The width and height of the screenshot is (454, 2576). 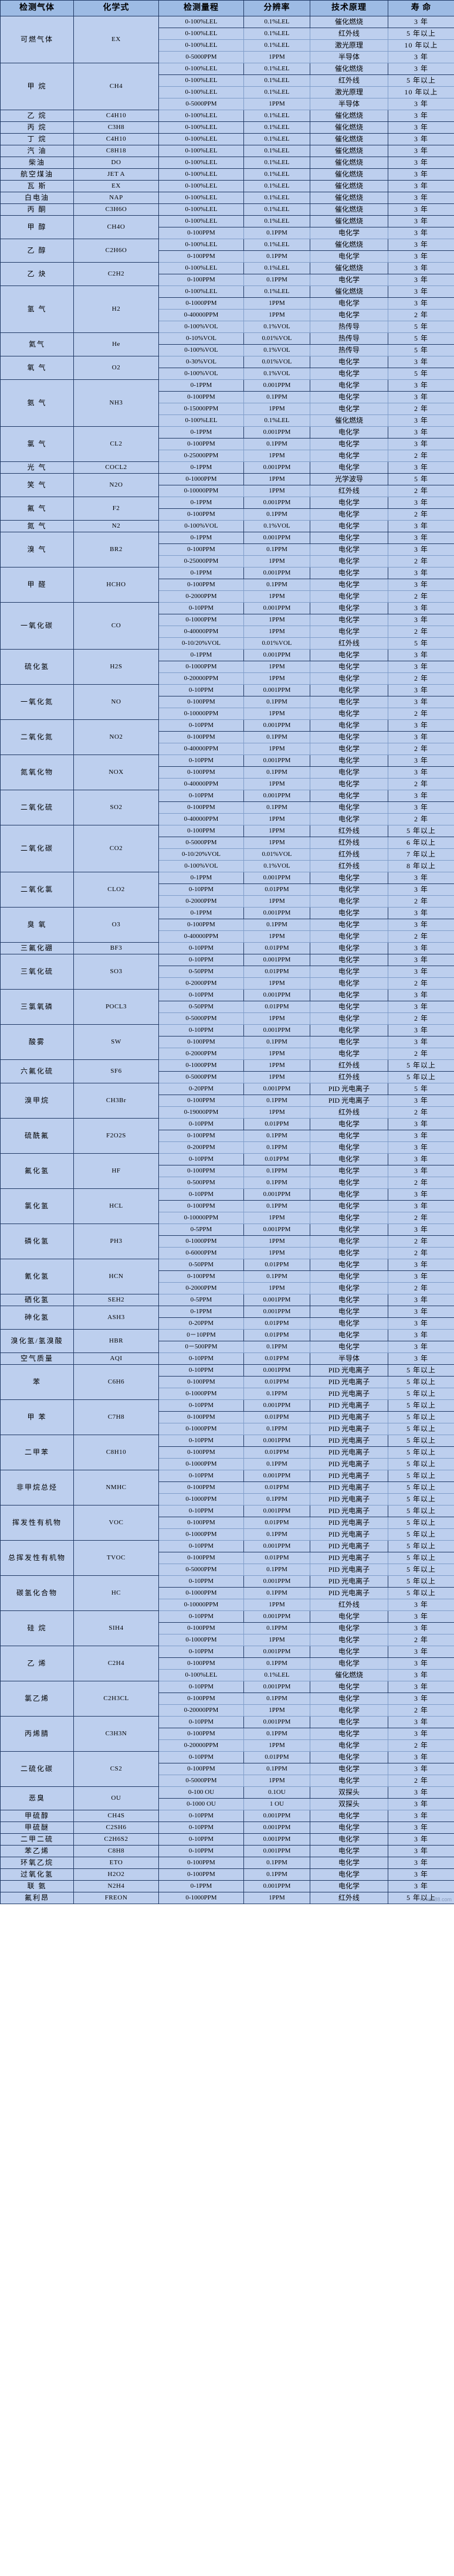 What do you see at coordinates (421, 479) in the screenshot?
I see `cell-lifespan: 5 年` at bounding box center [421, 479].